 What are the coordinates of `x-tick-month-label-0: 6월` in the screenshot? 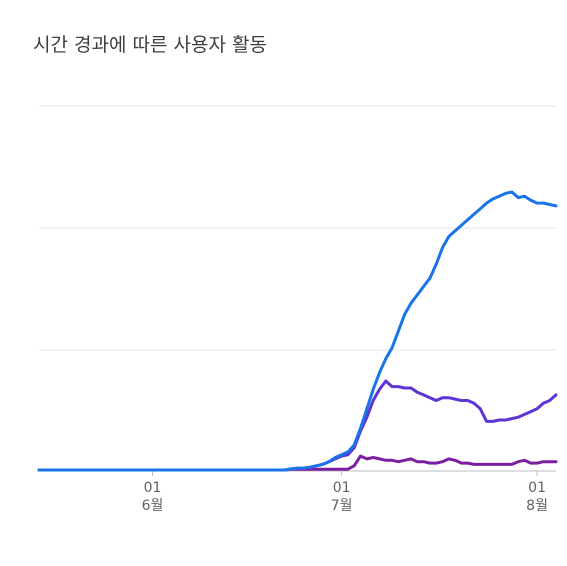 It's located at (153, 506).